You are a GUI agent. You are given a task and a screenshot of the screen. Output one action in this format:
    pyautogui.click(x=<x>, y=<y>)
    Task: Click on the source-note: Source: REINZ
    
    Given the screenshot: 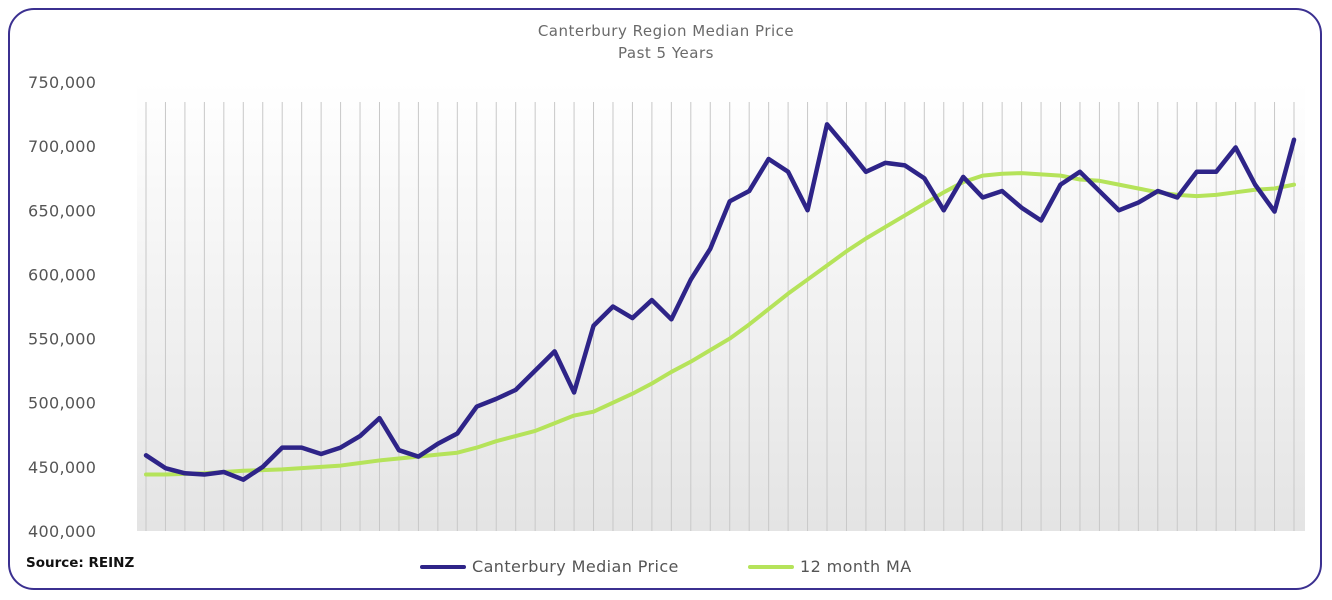 What is the action you would take?
    pyautogui.click(x=80, y=563)
    